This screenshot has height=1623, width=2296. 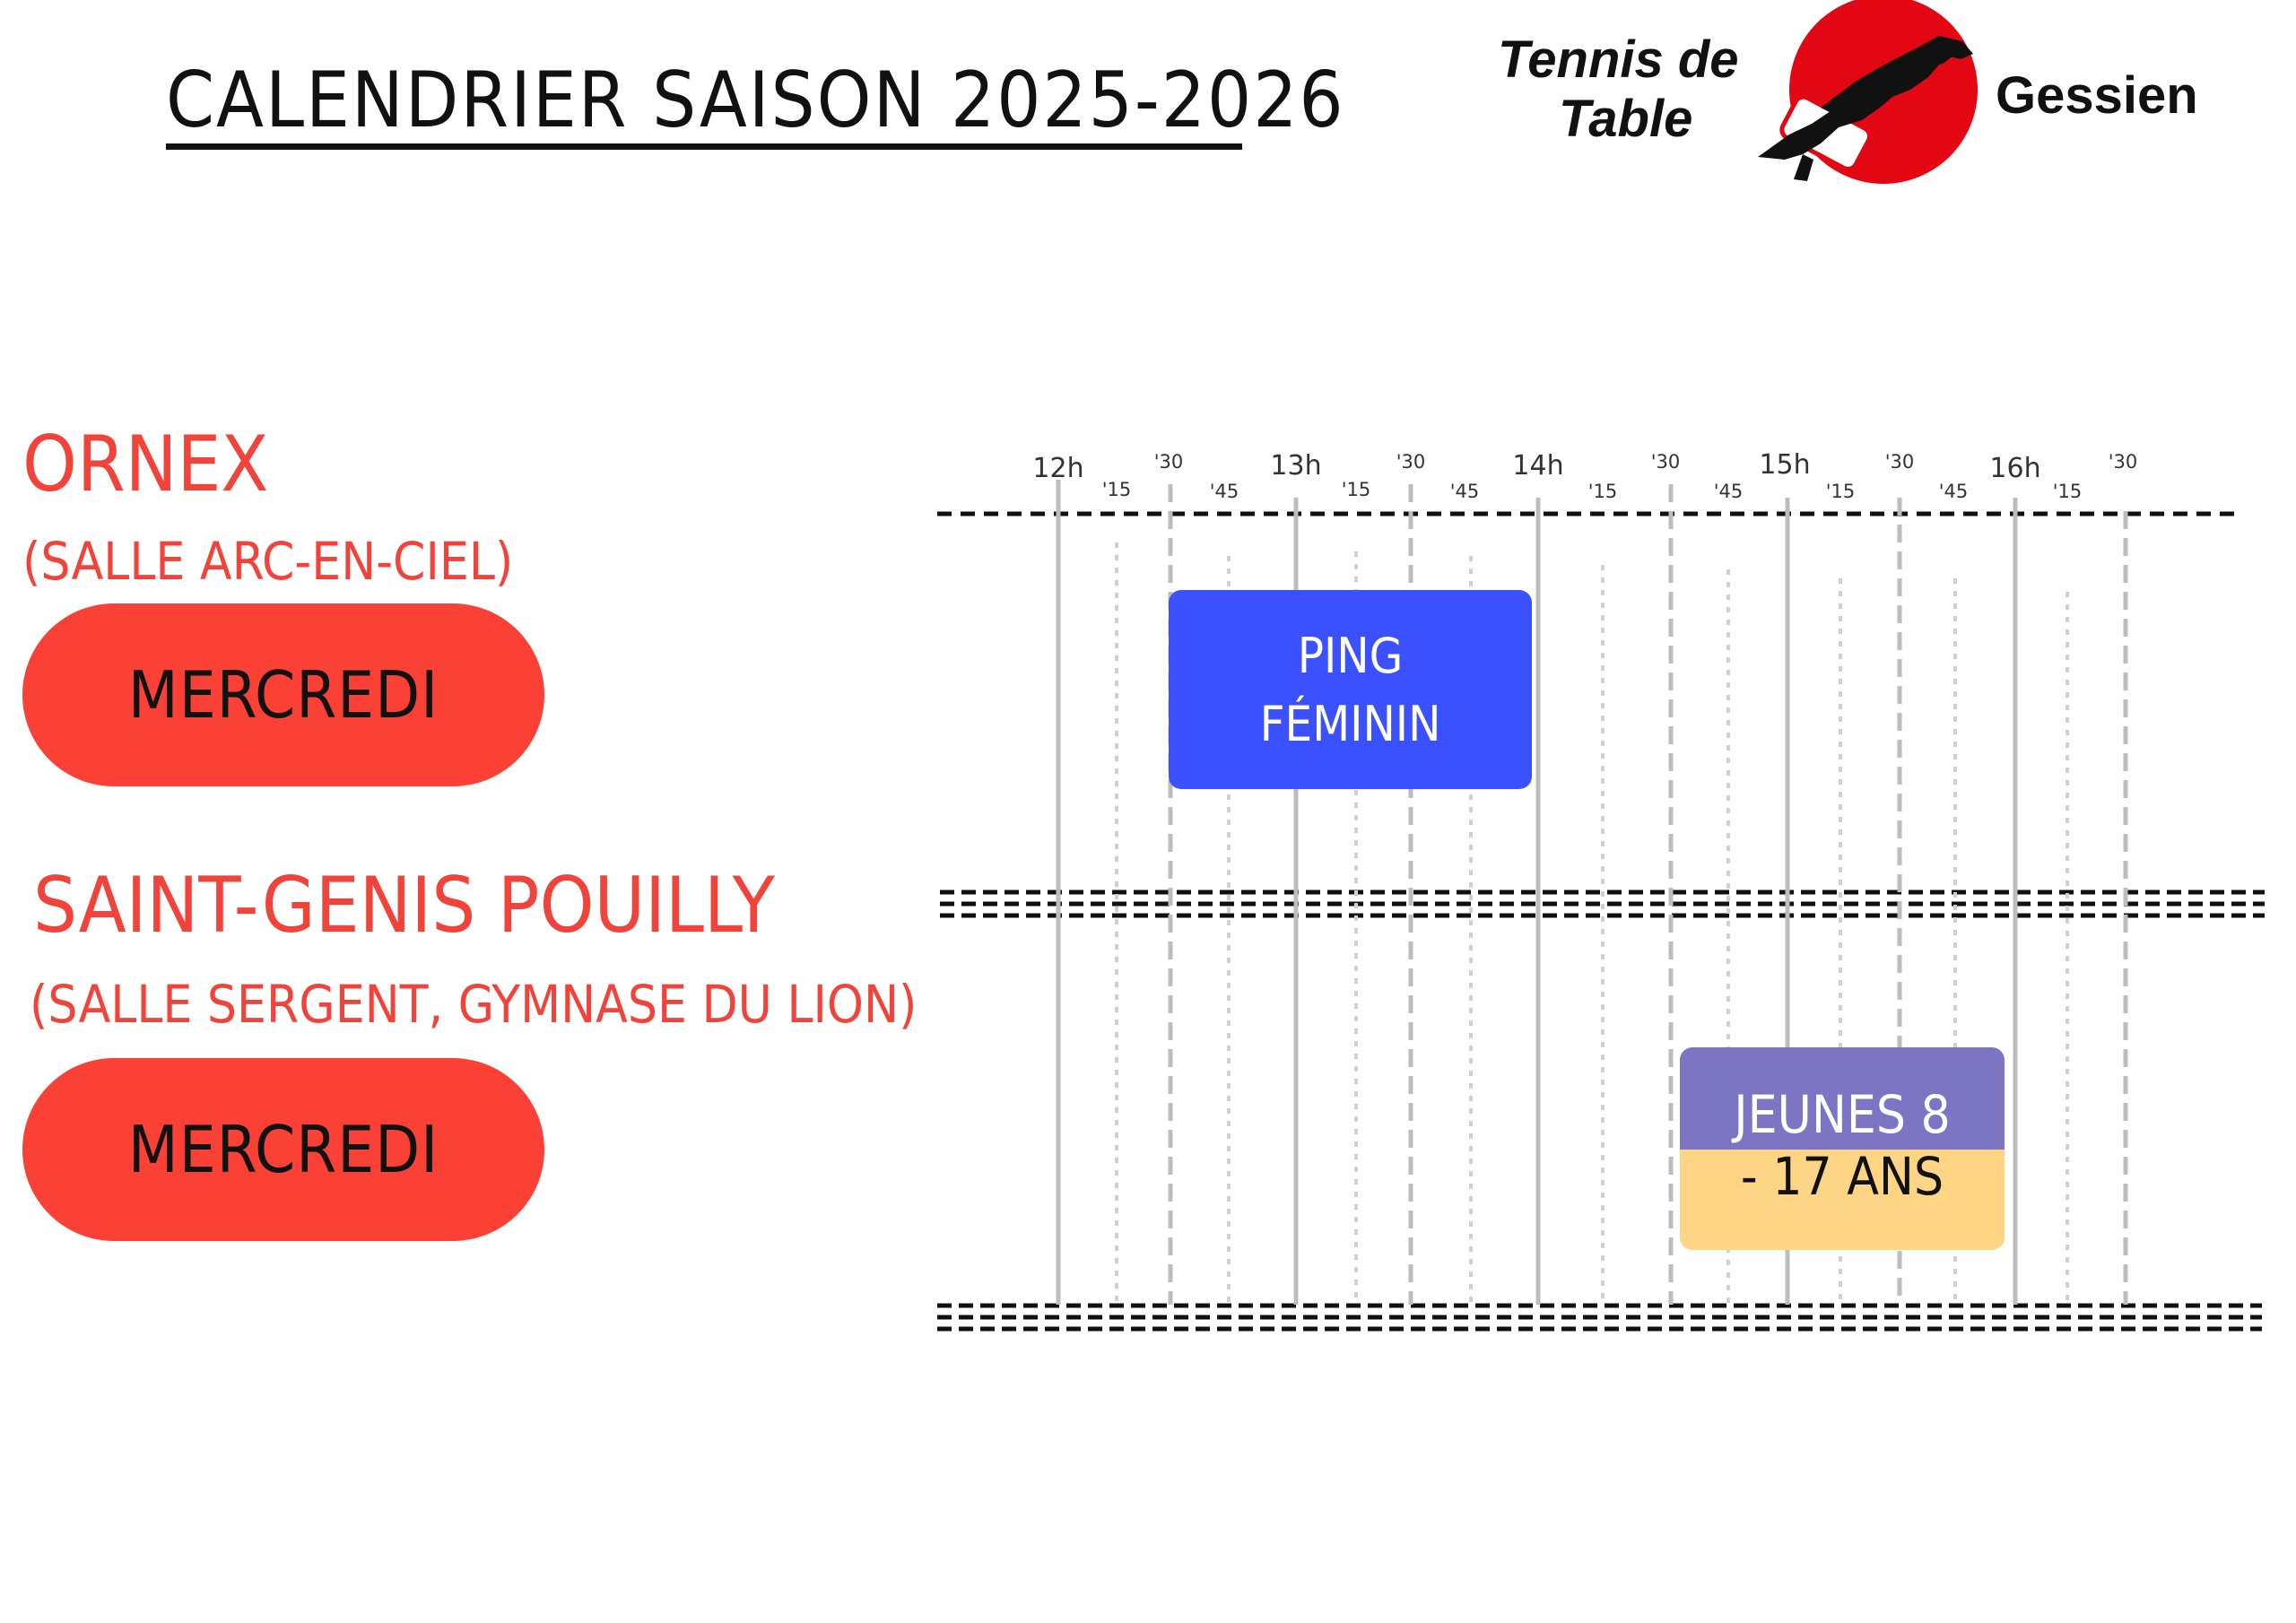 I want to click on event-ping-feminin: PING FÉMININ, so click(x=1350, y=689).